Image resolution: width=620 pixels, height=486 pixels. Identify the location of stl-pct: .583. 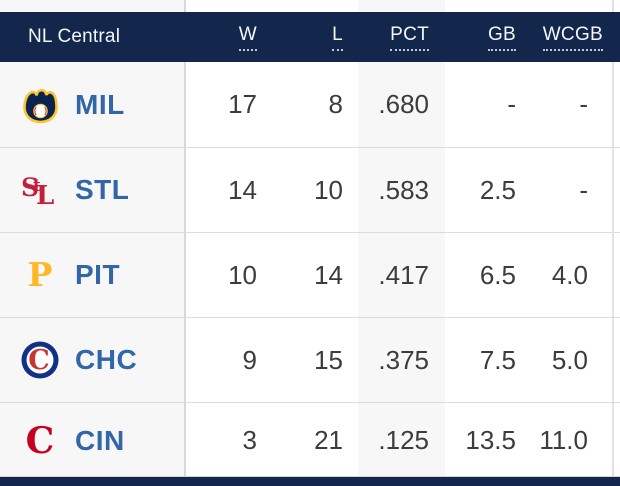
(403, 189).